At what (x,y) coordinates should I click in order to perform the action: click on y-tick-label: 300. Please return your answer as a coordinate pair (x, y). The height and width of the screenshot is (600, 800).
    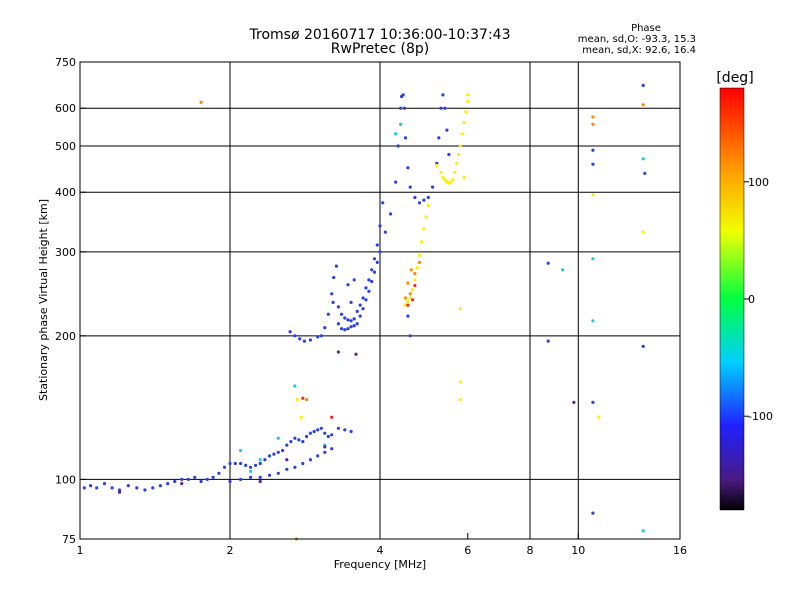
    Looking at the image, I should click on (65, 252).